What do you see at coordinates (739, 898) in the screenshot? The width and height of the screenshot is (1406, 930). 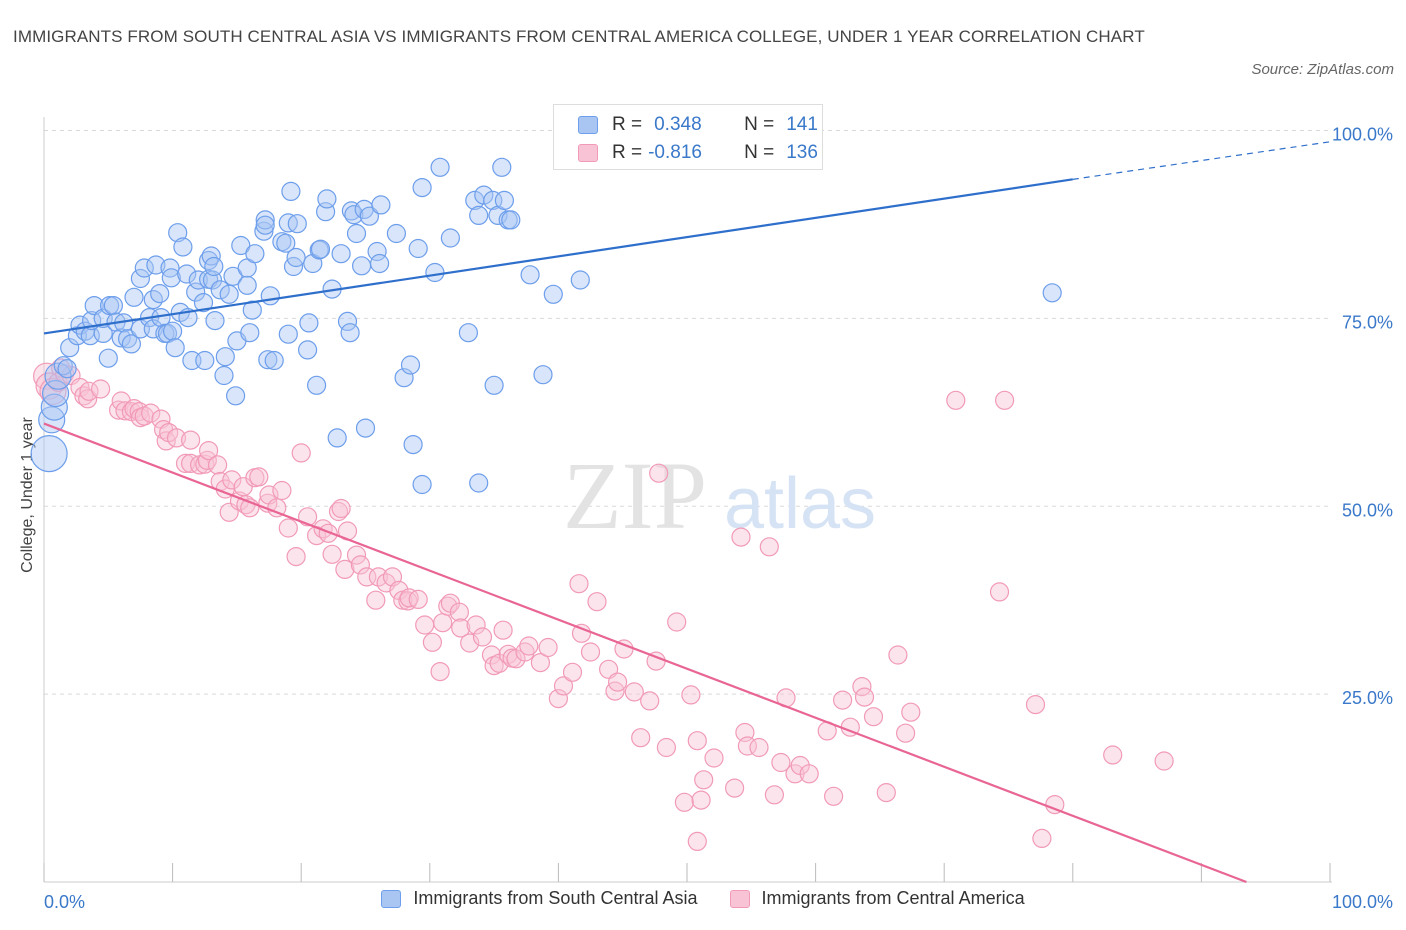 I see `legend-swatch-pink` at bounding box center [739, 898].